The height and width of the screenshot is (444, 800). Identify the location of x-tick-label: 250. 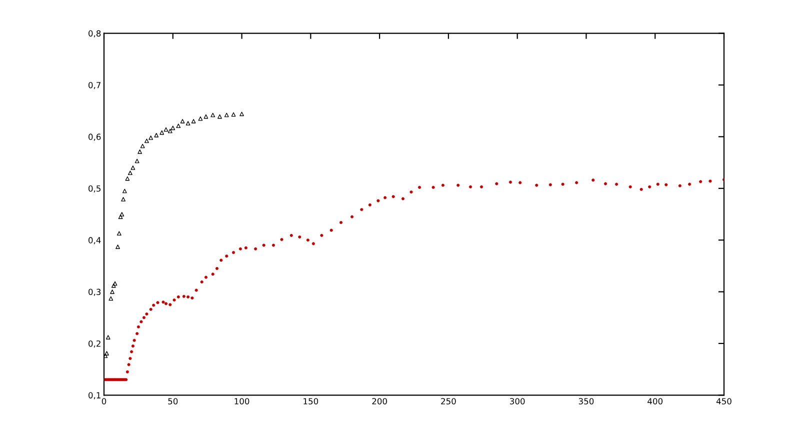
(448, 401).